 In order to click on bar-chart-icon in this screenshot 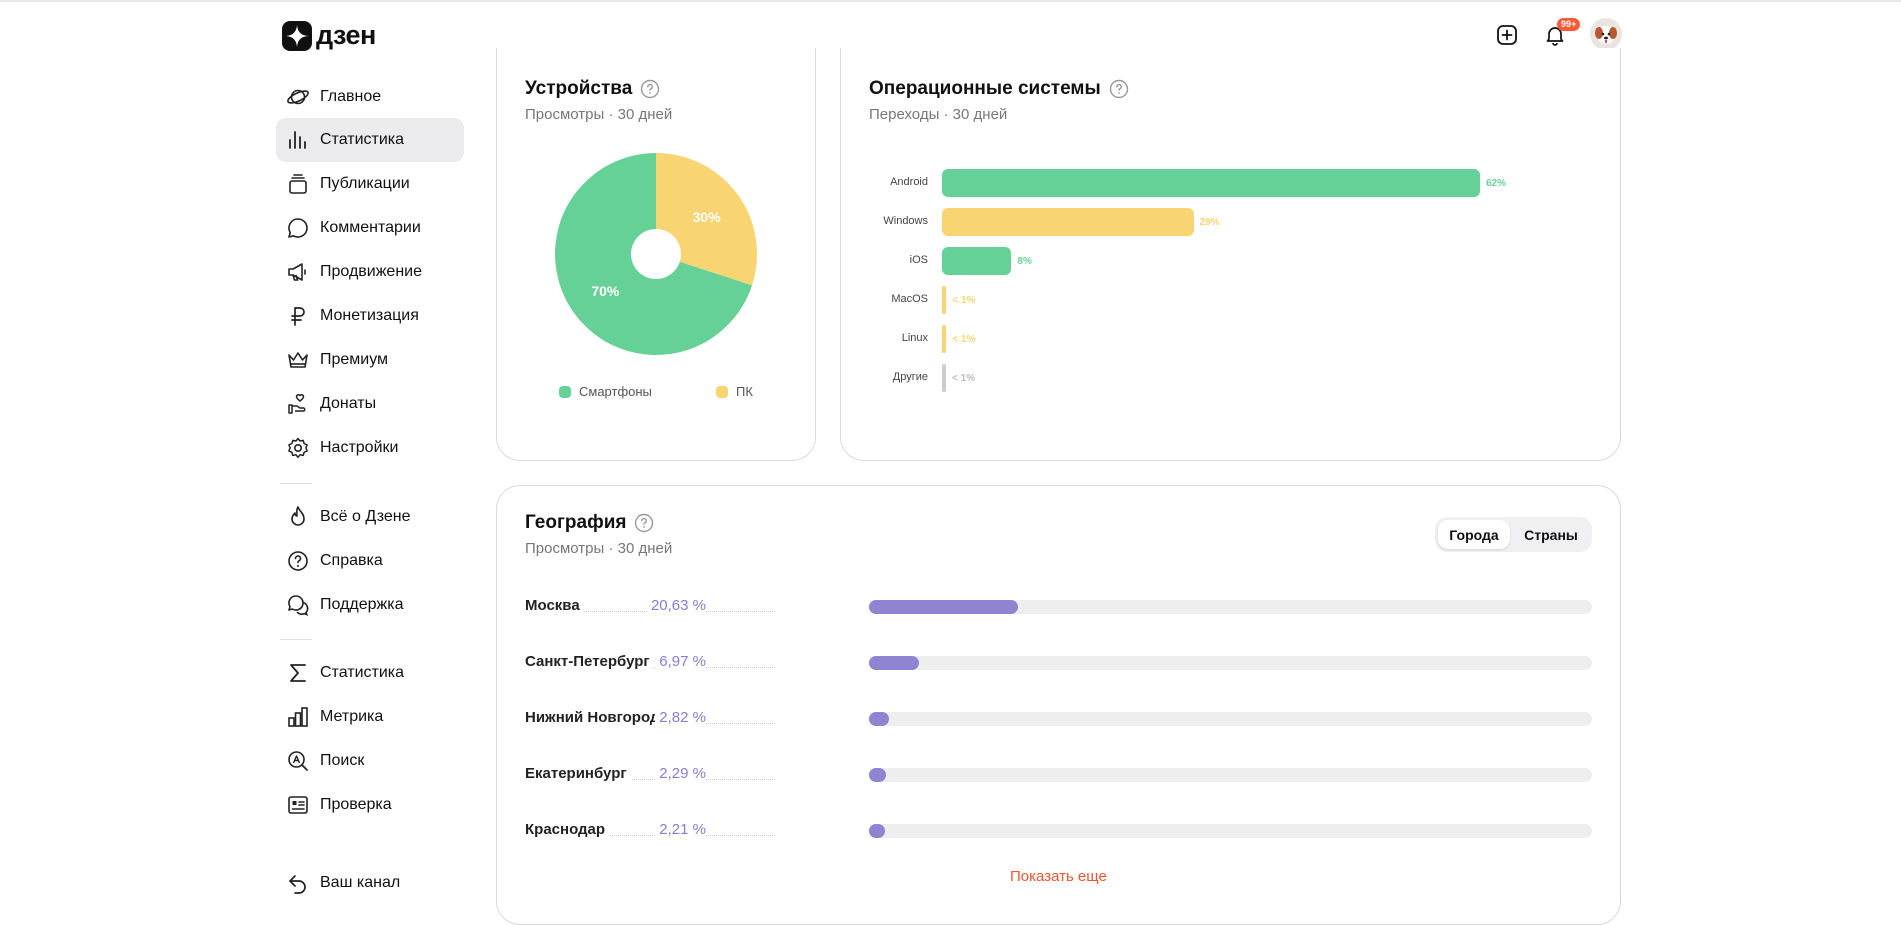, I will do `click(298, 140)`.